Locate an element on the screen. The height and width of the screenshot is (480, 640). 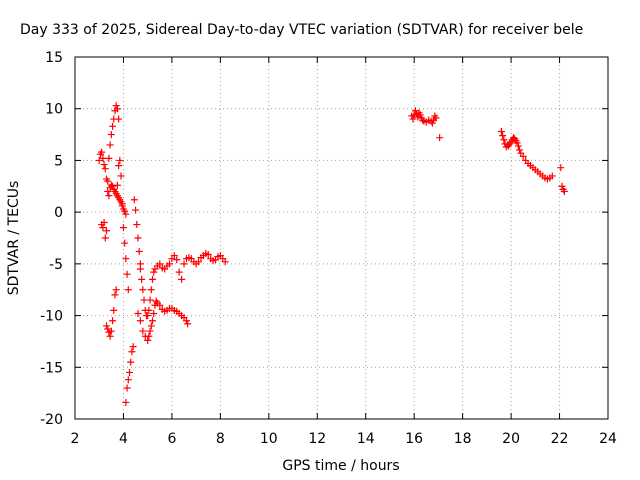
x-tick-label: 12 is located at coordinates (317, 439).